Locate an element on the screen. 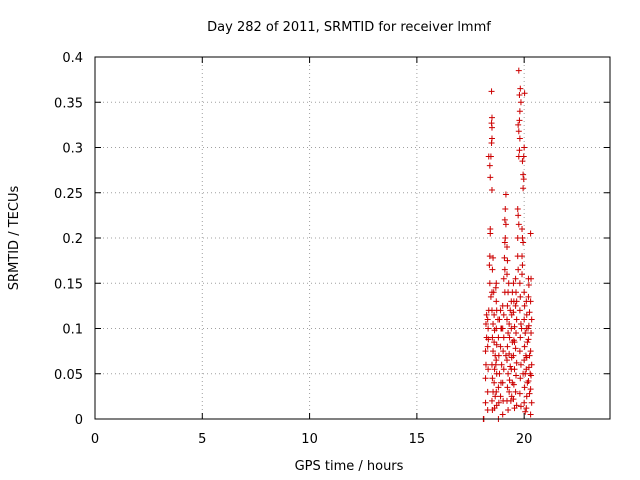 This screenshot has width=640, height=480. x-tick-label: 20 is located at coordinates (524, 439).